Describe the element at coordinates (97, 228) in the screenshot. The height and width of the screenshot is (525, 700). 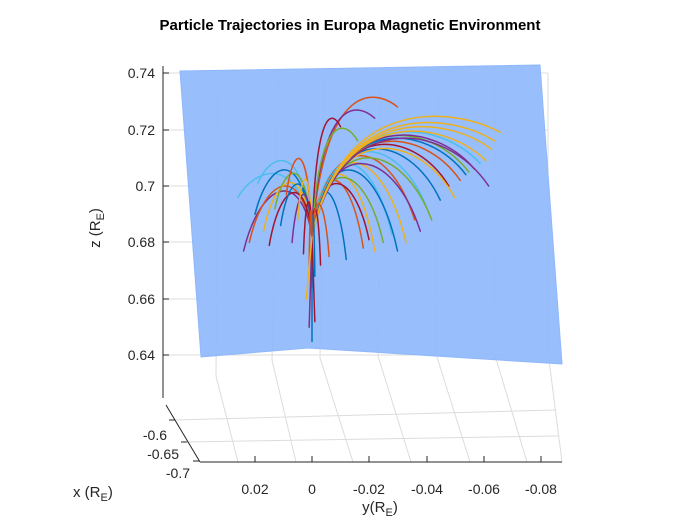
I see `z-axis-label: z (RE)` at that location.